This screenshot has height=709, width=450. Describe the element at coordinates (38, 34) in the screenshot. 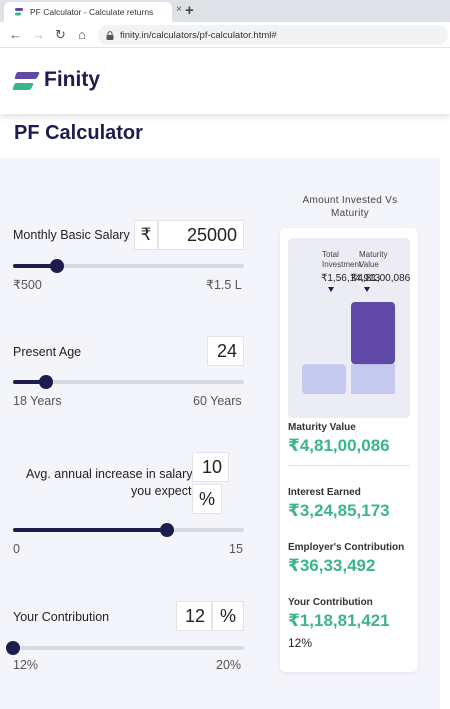

I see `forward-arrow-icon: →` at that location.